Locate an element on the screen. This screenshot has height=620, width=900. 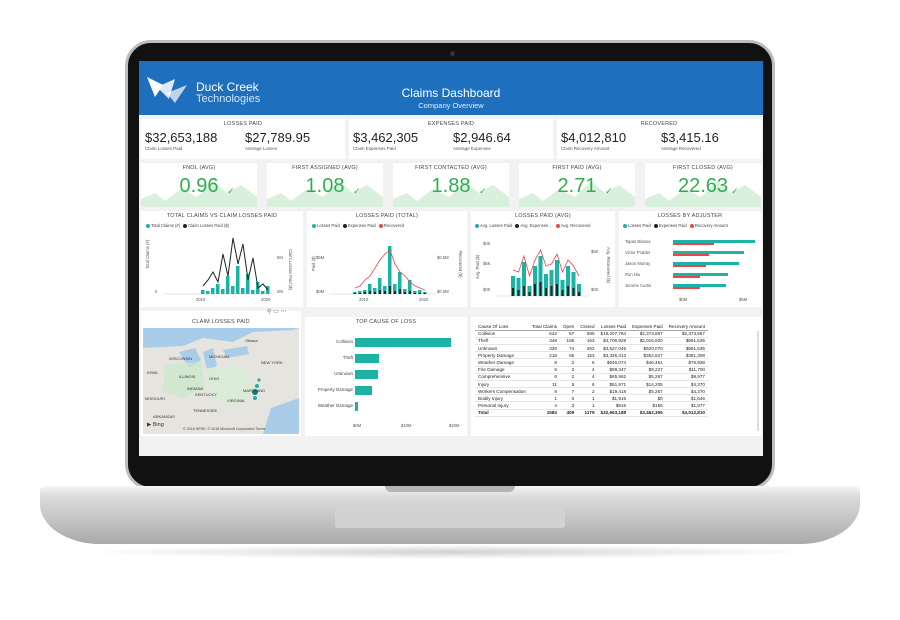
total-cell: 409 is located at coordinates (568, 412).